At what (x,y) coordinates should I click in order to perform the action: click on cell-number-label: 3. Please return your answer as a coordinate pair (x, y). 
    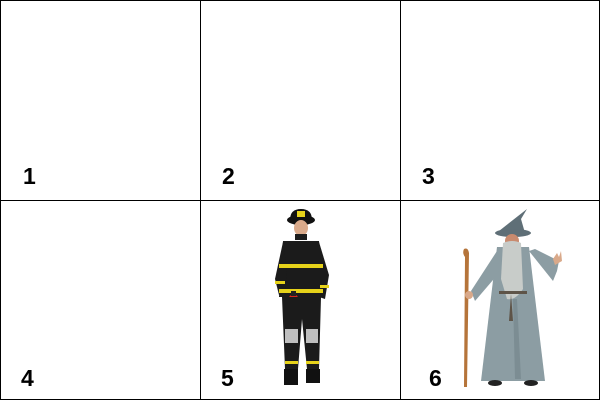
    Looking at the image, I should click on (428, 176).